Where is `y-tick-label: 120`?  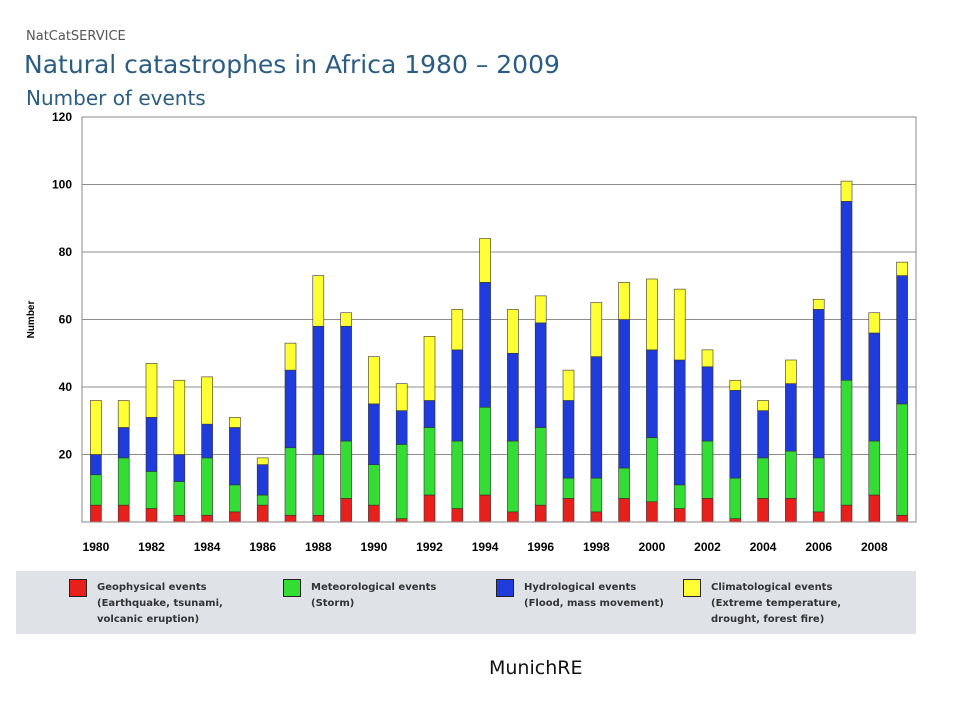
y-tick-label: 120 is located at coordinates (62, 117).